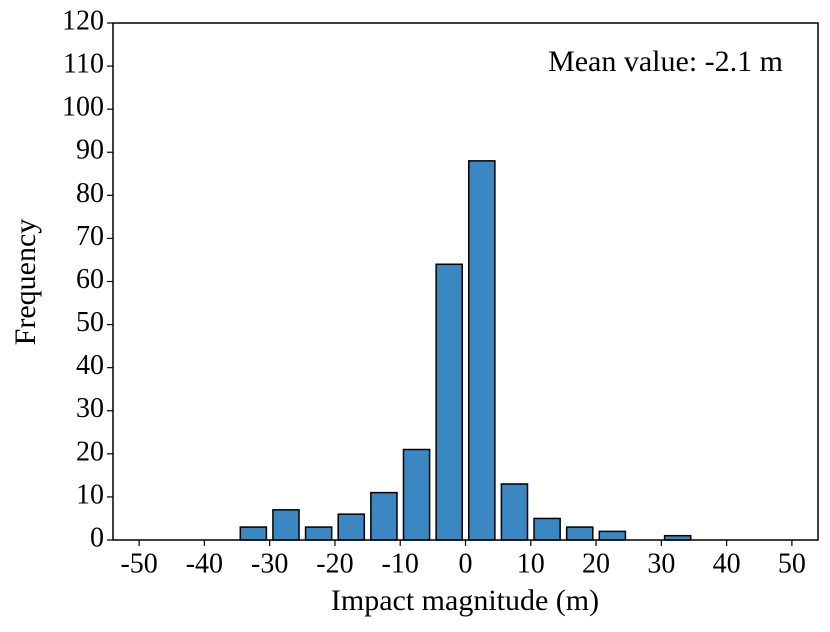  What do you see at coordinates (727, 563) in the screenshot?
I see `x-tick-label: 40` at bounding box center [727, 563].